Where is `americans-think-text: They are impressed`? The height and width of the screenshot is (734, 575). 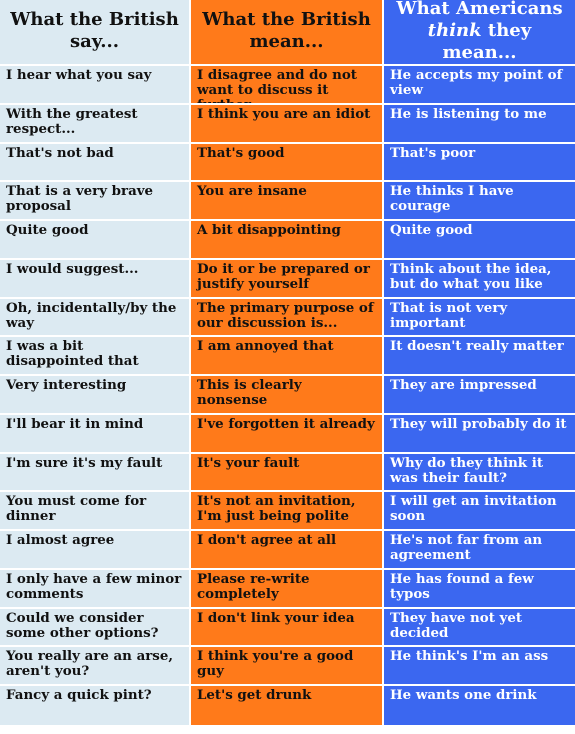
americans-think-text: They are impressed is located at coordinates (463, 385).